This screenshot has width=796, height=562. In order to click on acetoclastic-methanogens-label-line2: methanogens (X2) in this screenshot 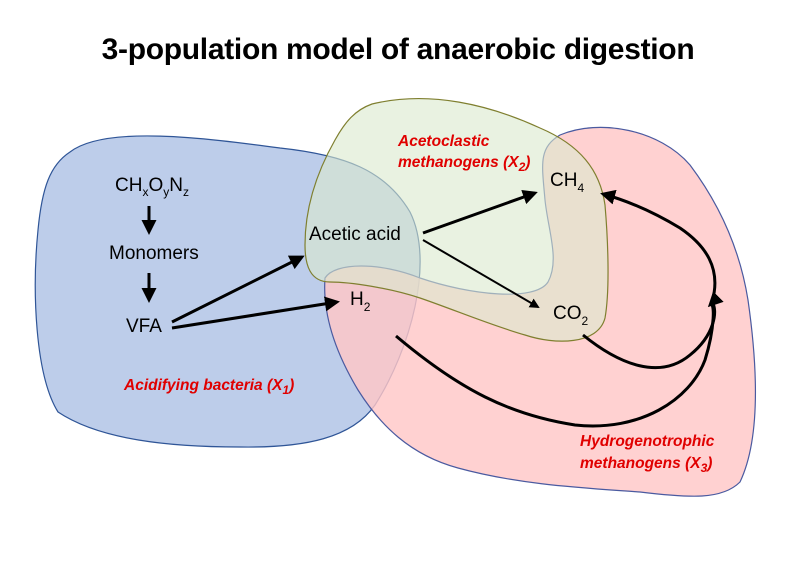, I will do `click(464, 164)`.